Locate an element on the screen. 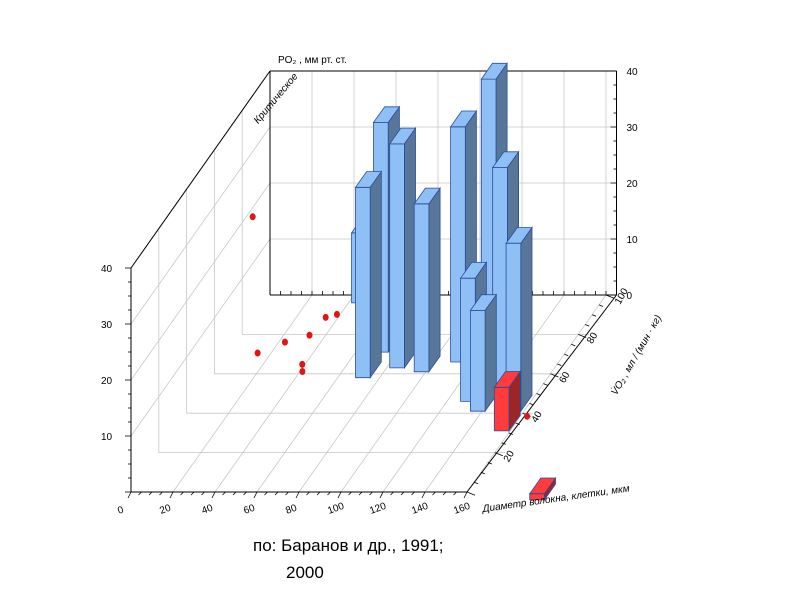 This screenshot has width=800, height=600. x-tick-label: 80 is located at coordinates (291, 510).